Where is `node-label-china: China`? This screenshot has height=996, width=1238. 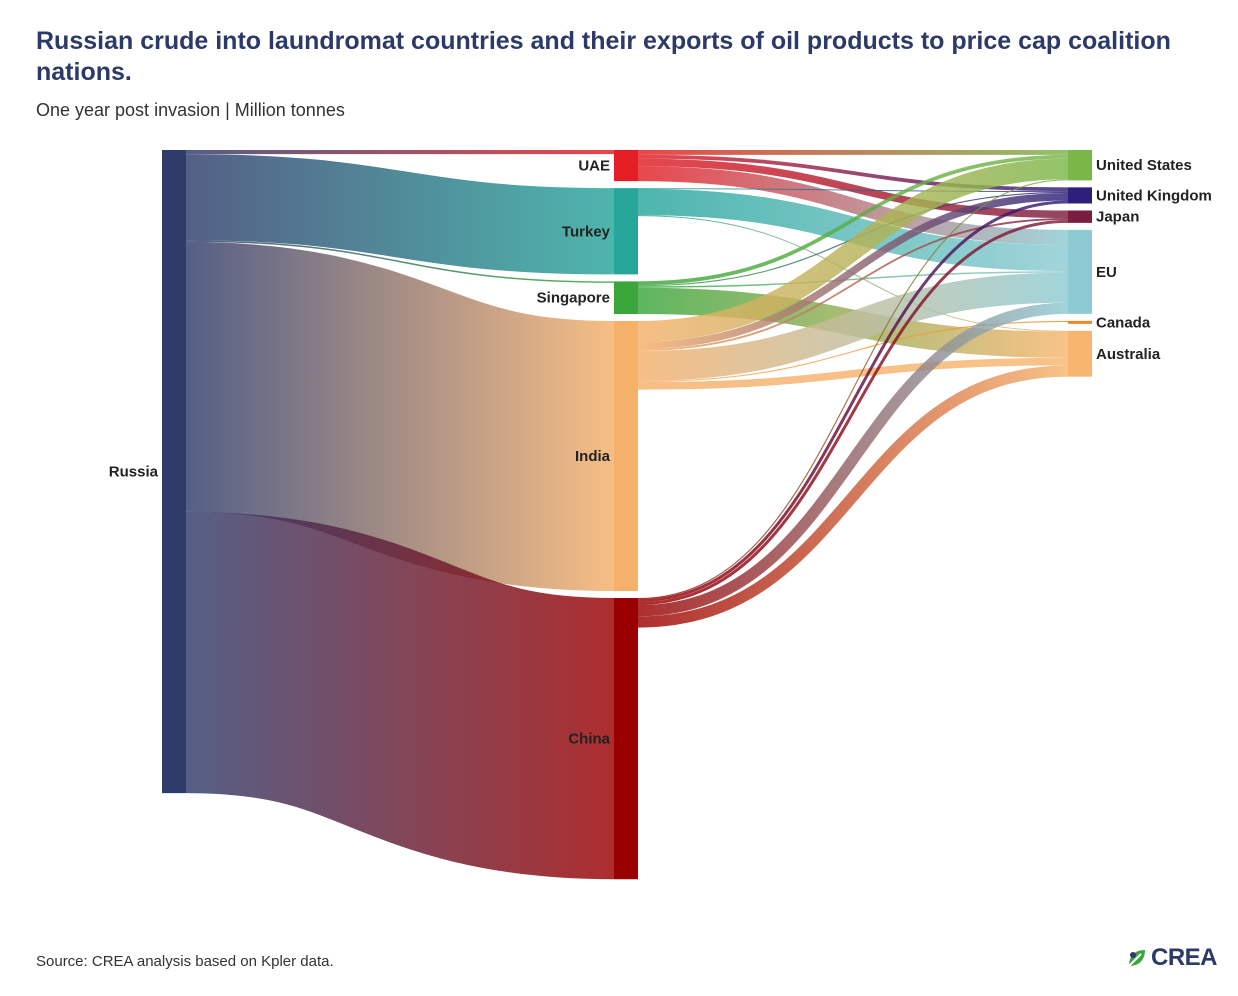
node-label-china: China is located at coordinates (589, 739).